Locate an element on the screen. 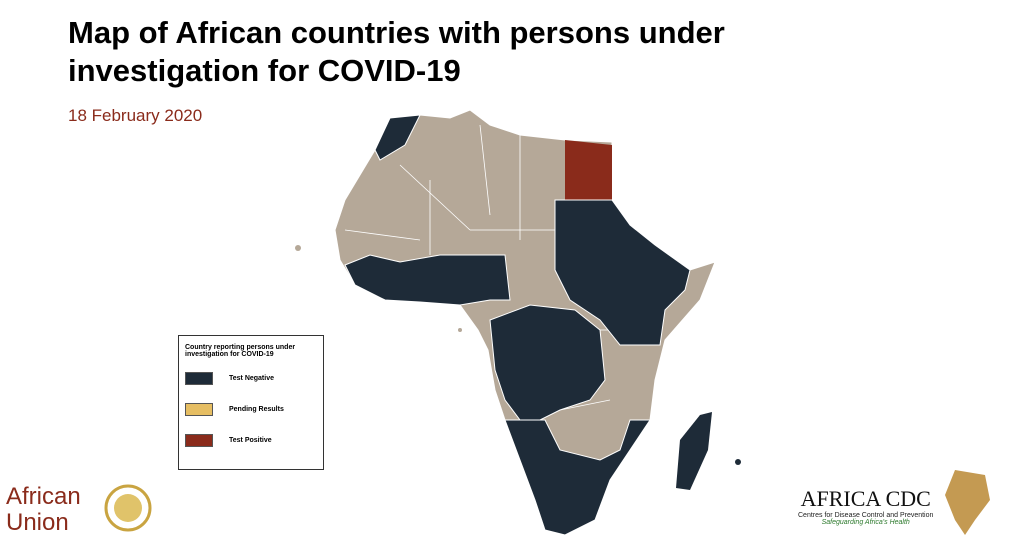 This screenshot has width=1024, height=544. date: 18 February 2020 is located at coordinates (135, 115).